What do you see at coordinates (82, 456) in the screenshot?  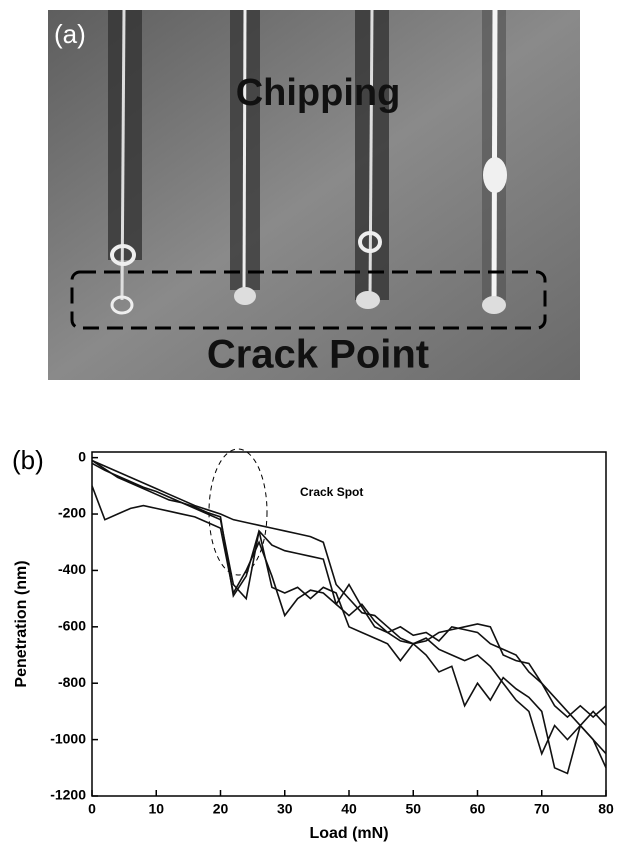 I see `y-tick-label: 0` at bounding box center [82, 456].